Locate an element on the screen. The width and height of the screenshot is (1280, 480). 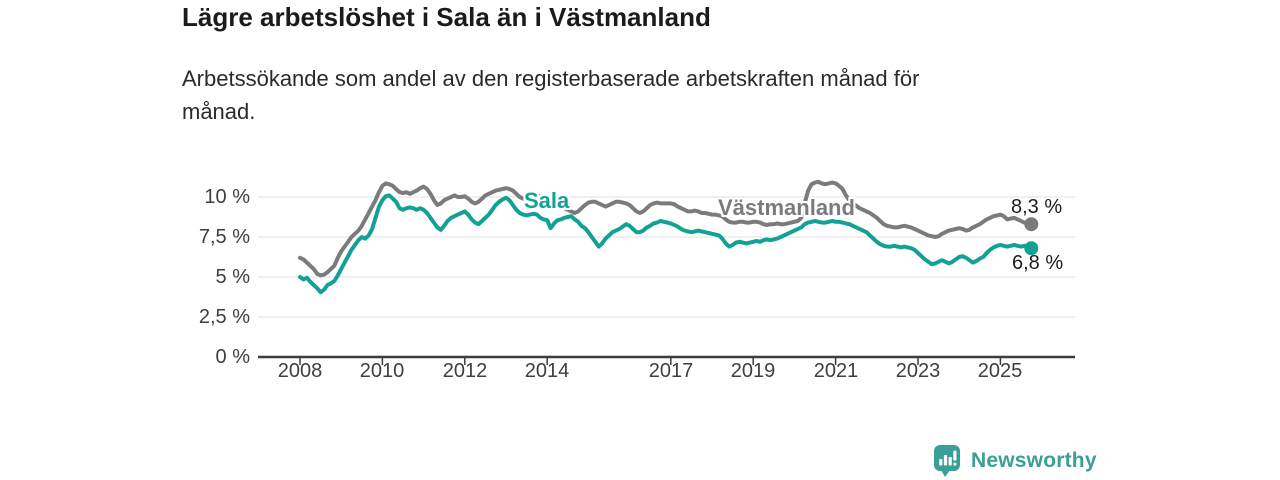
series-label-sala: Sala is located at coordinates (547, 200).